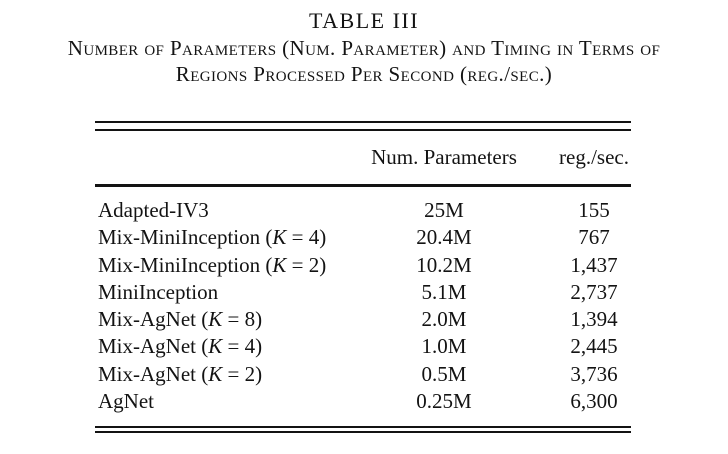  I want to click on cell-num-parameters: 0.25M, so click(444, 401).